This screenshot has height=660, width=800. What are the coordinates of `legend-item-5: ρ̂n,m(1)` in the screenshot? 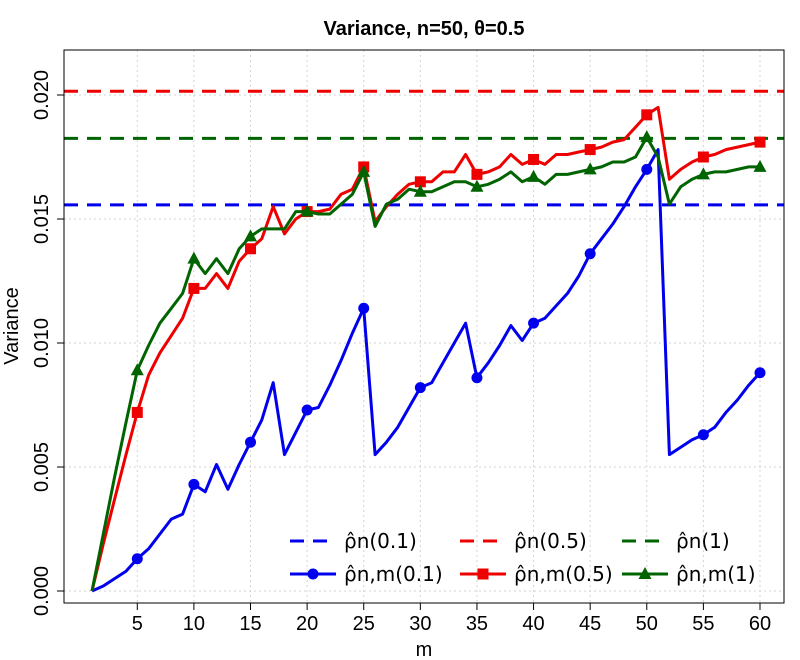 It's located at (689, 574).